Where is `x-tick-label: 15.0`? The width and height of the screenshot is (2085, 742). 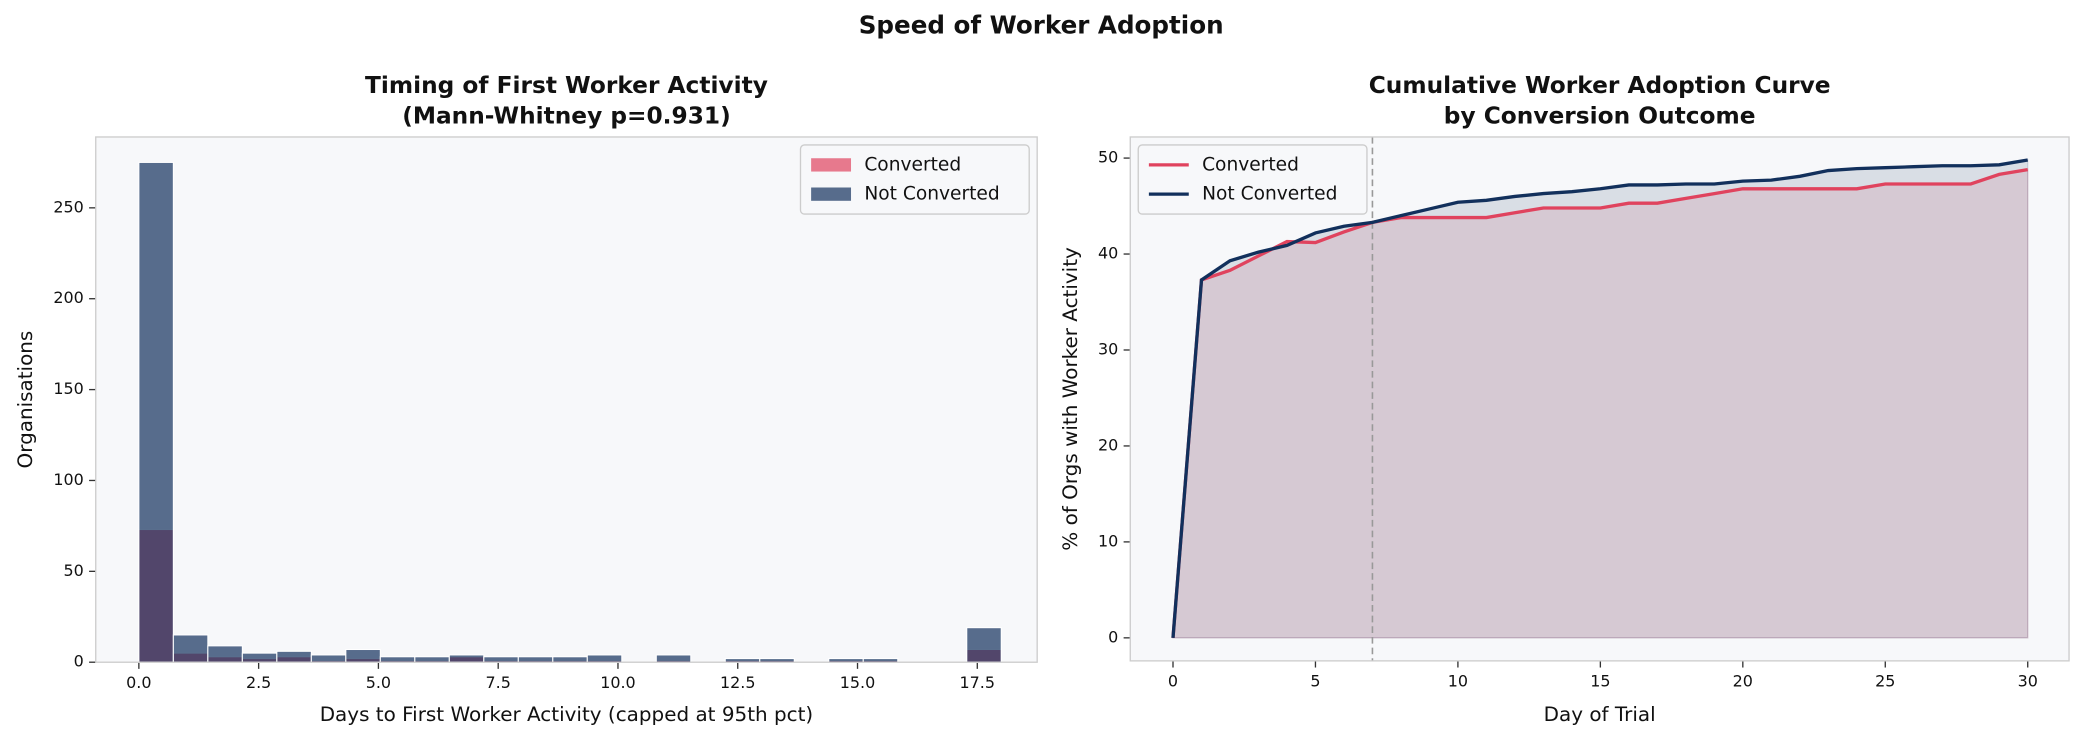 x-tick-label: 15.0 is located at coordinates (858, 682).